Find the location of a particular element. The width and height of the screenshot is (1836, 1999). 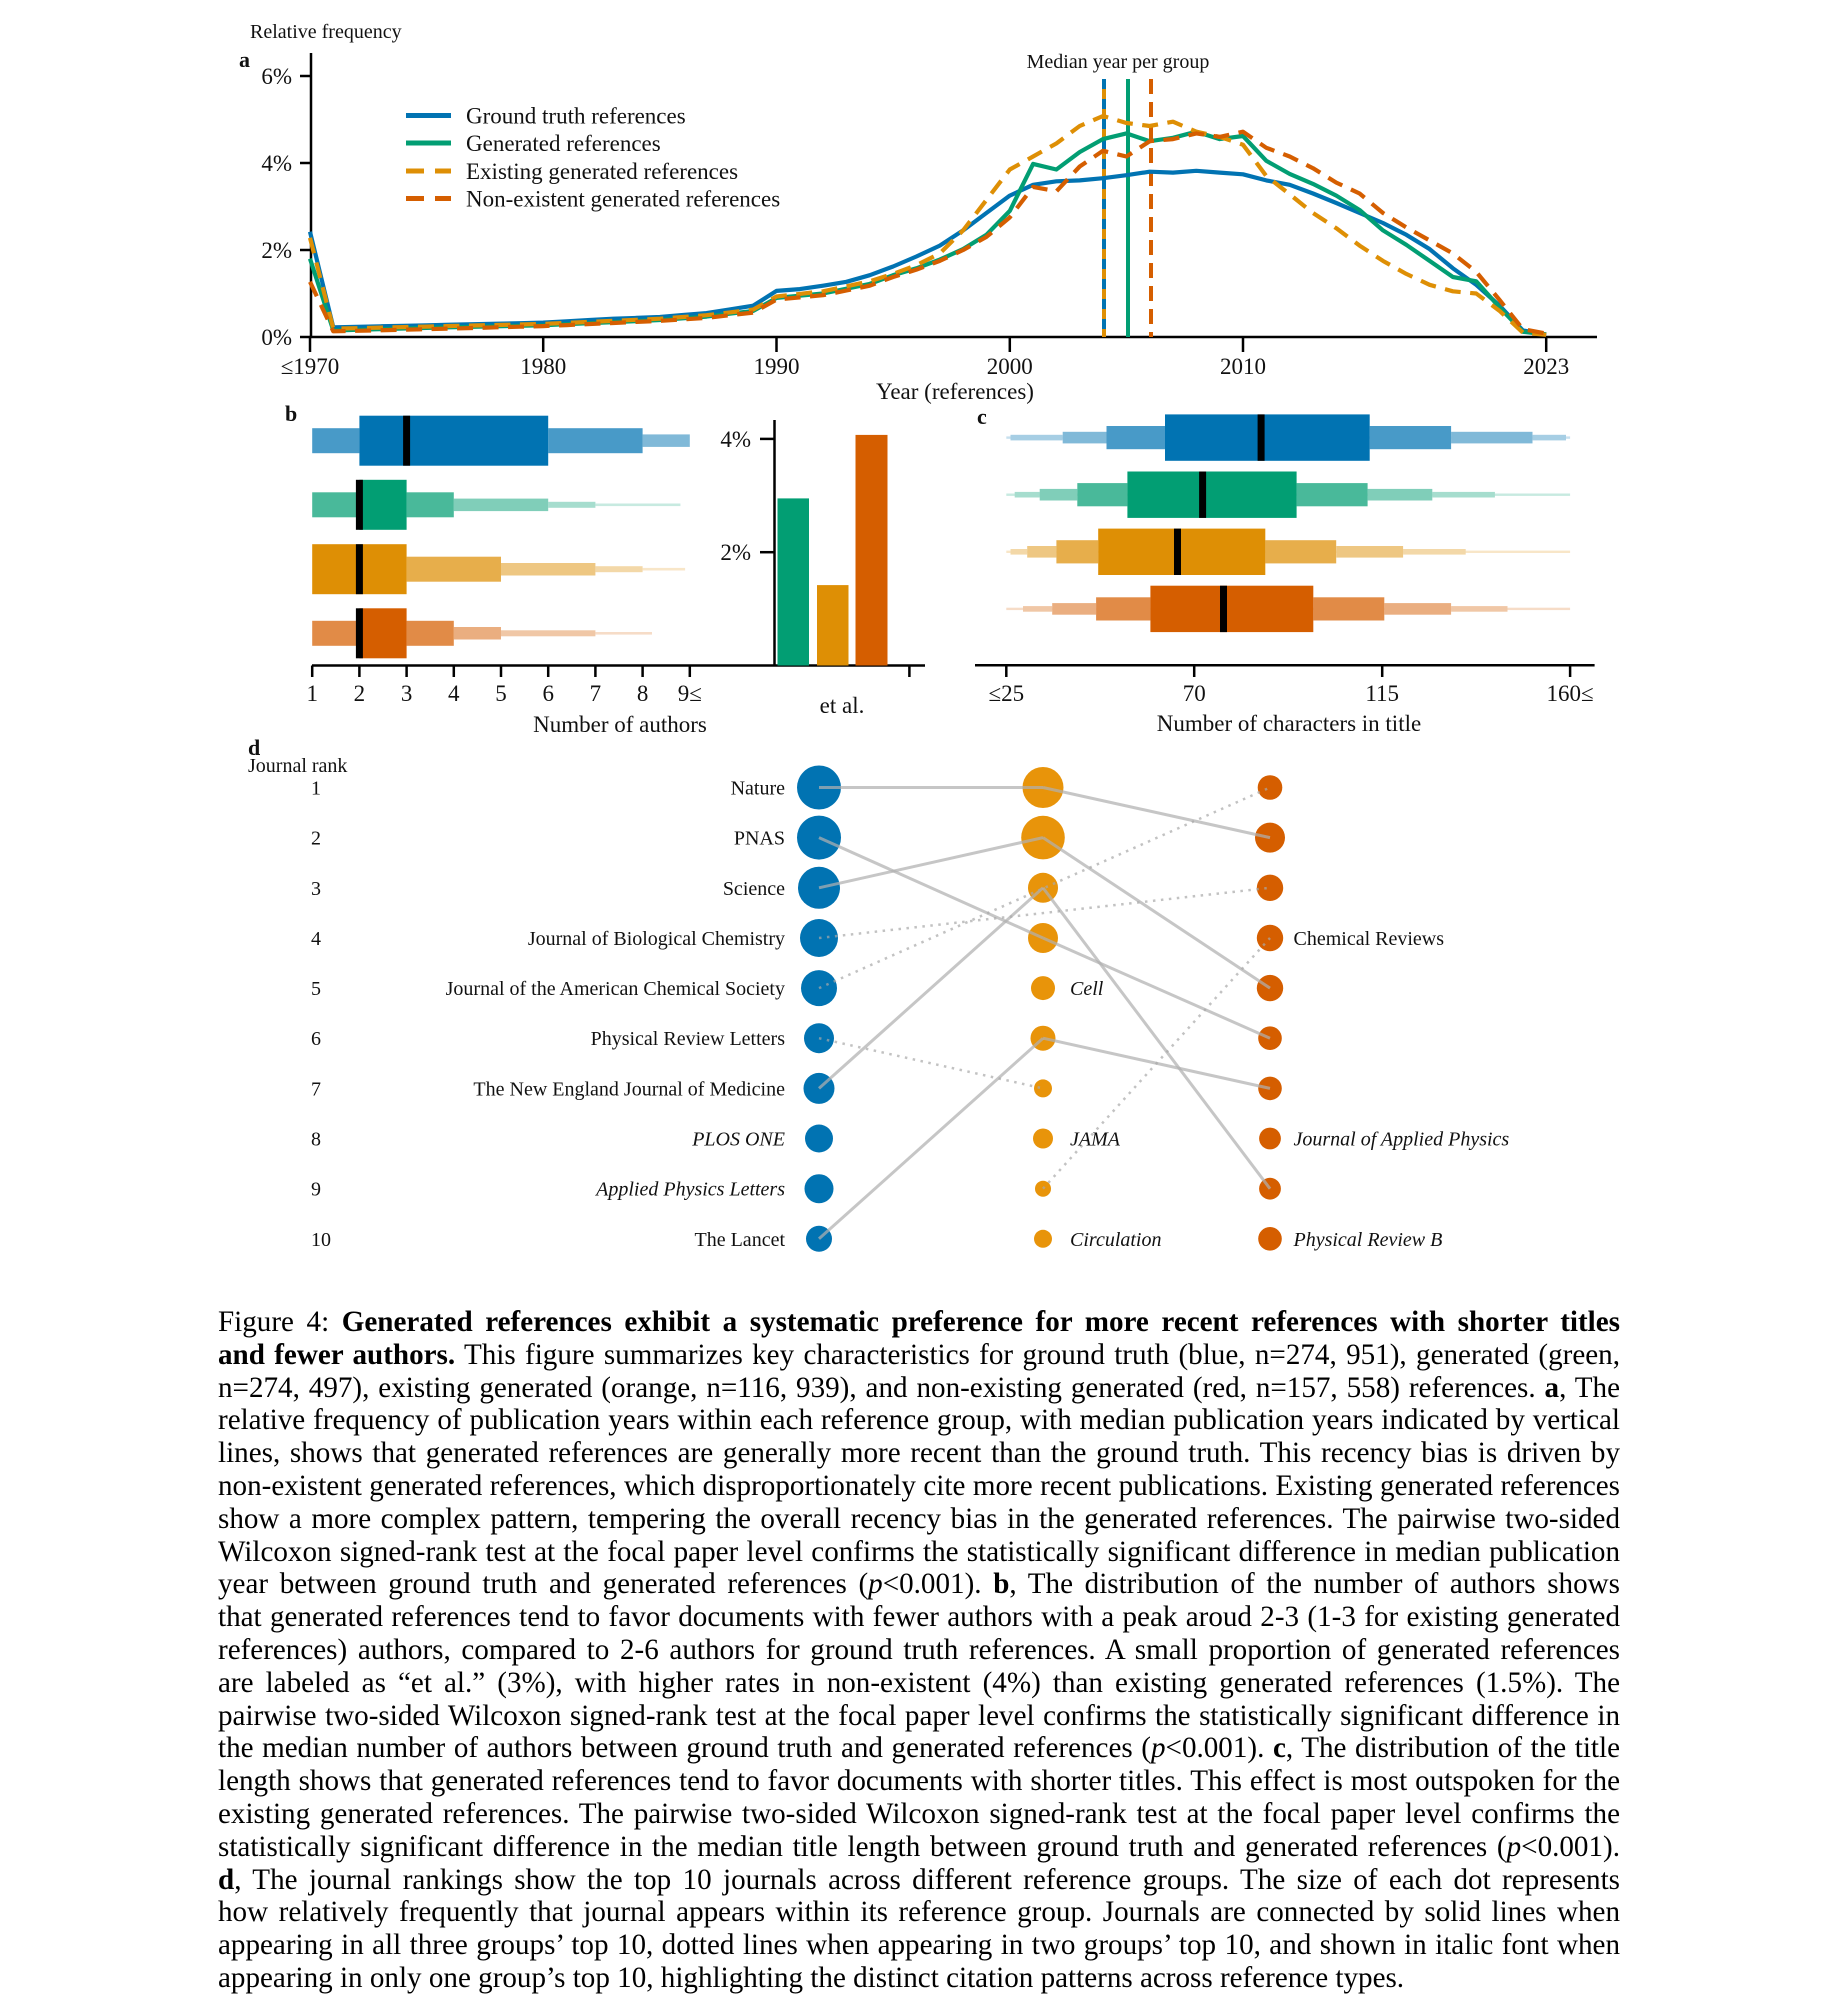

svg-text: Nature is located at coordinates (758, 789).